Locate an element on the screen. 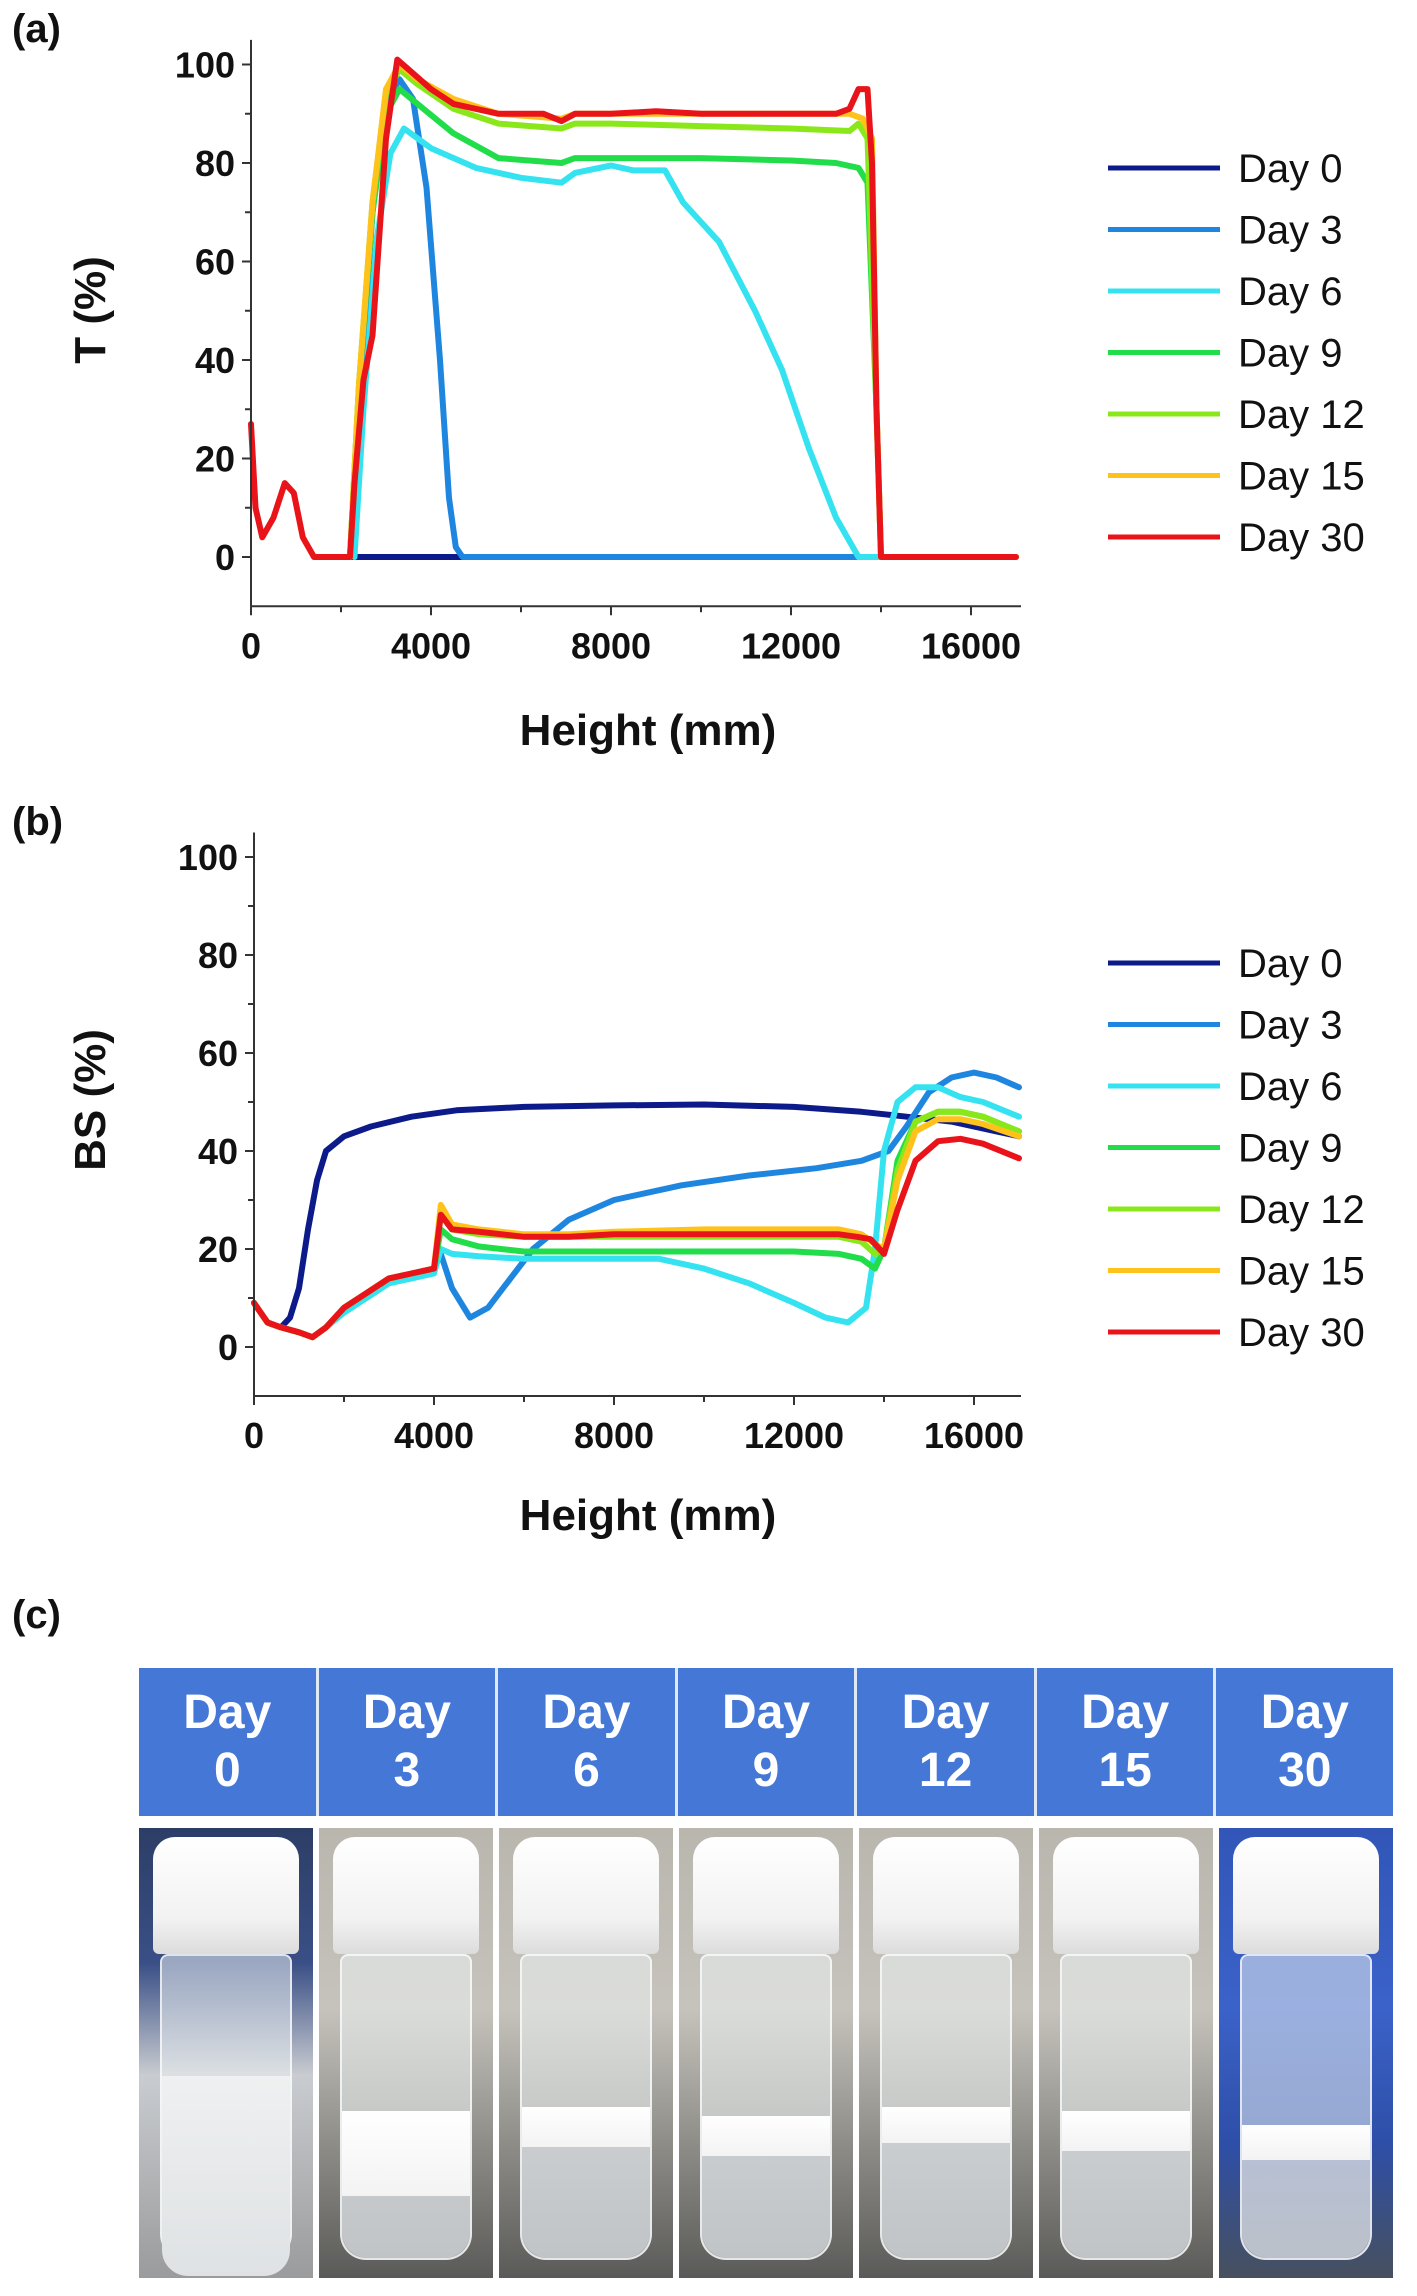 This screenshot has height=2296, width=1417. day-header-cell: Day 6 is located at coordinates (588, 1742).